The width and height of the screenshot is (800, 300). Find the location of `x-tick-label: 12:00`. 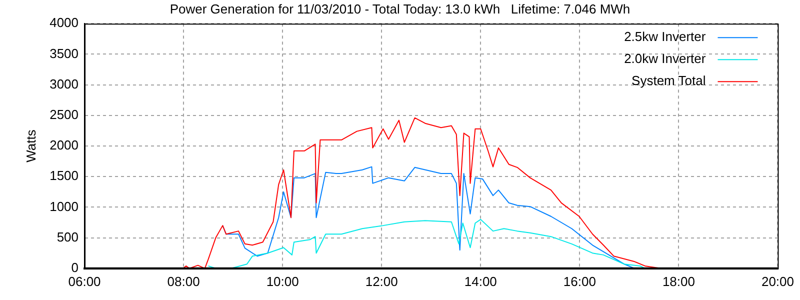

x-tick-label: 12:00 is located at coordinates (381, 281).